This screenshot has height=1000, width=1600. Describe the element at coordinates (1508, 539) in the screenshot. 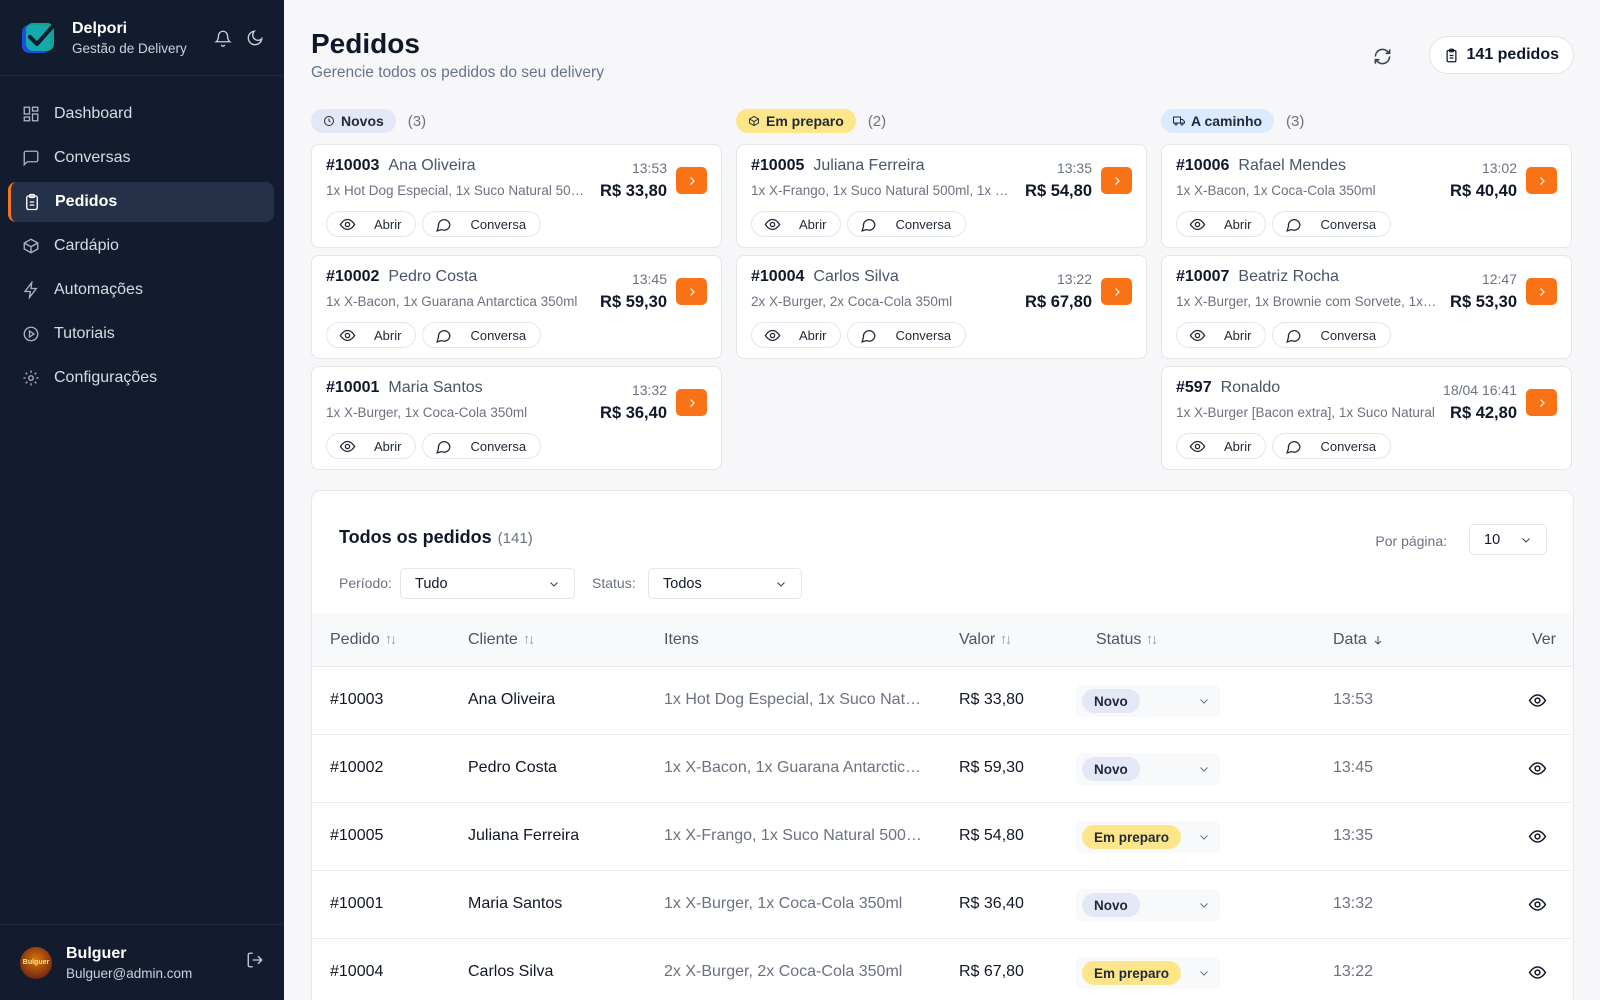

I see `per-page-select: 10` at that location.